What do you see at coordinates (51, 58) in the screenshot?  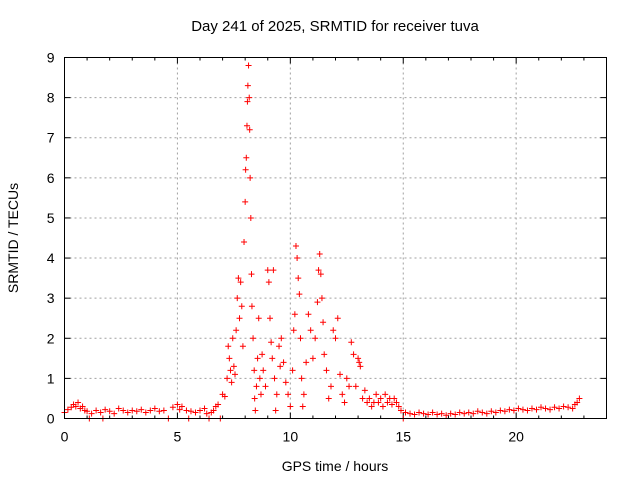 I see `y-tick-label: 9` at bounding box center [51, 58].